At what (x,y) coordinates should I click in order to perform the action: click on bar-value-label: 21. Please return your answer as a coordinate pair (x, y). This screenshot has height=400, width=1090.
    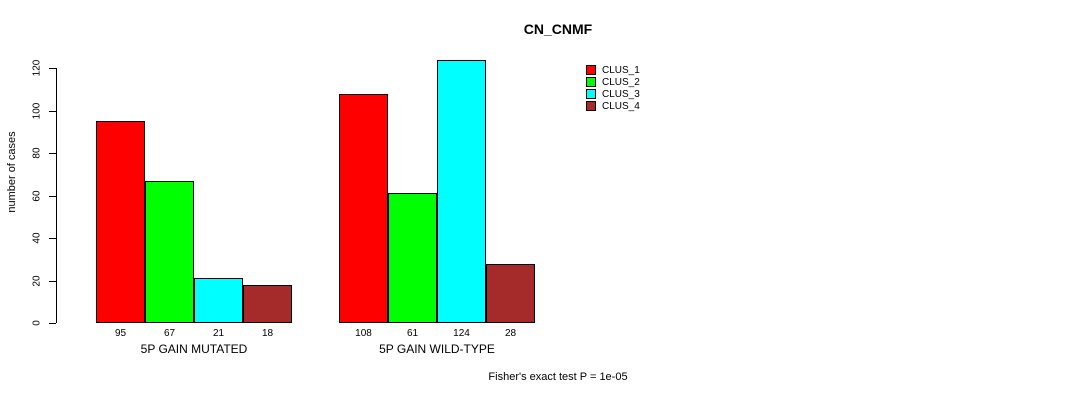
    Looking at the image, I should click on (218, 333).